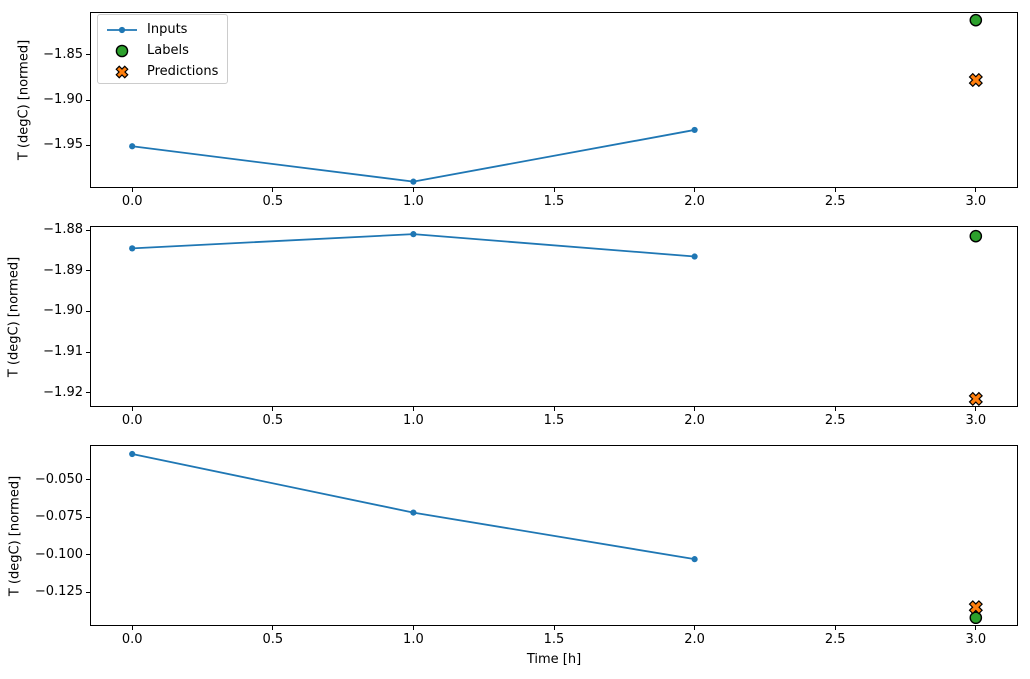 This screenshot has width=1030, height=679. Describe the element at coordinates (63, 270) in the screenshot. I see `y-tick-label: −1.89` at that location.